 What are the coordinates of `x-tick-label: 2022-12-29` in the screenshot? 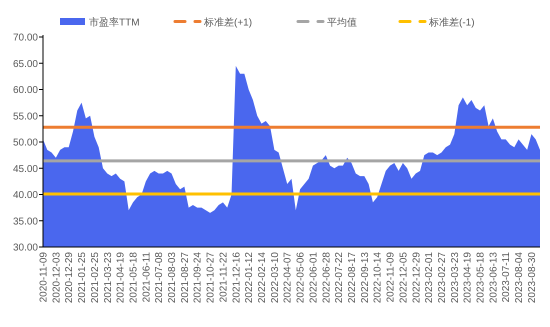 It's located at (416, 278).